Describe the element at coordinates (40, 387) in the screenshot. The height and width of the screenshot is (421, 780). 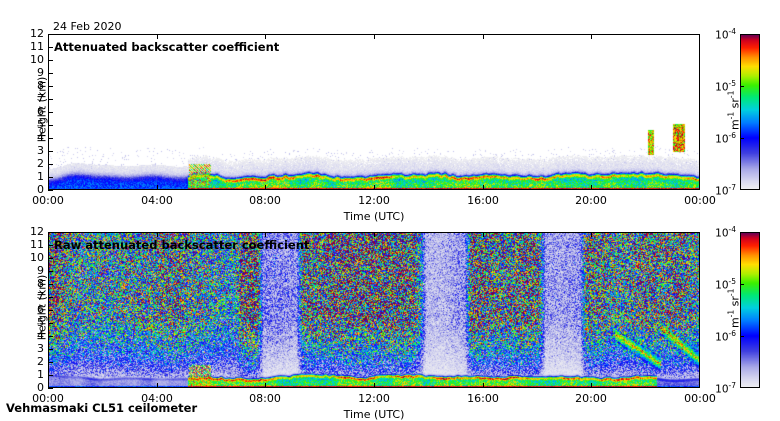
I see `y-tick-label-bottom-0: 0` at that location.